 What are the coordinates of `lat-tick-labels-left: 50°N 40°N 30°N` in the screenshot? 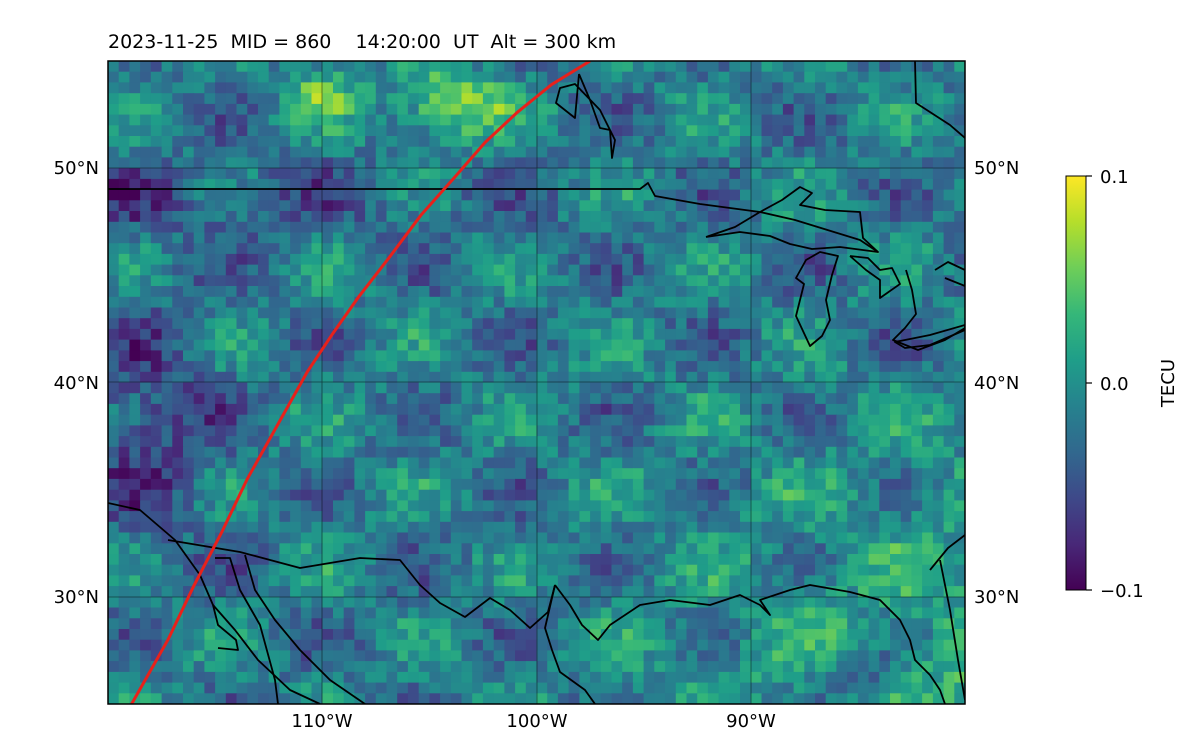 It's located at (76, 383).